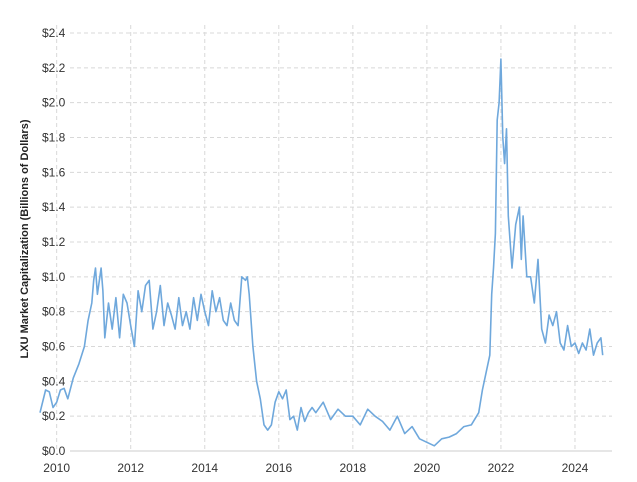 This screenshot has height=482, width=637. Describe the element at coordinates (54, 451) in the screenshot. I see `y-tick-label: $0.0` at that location.